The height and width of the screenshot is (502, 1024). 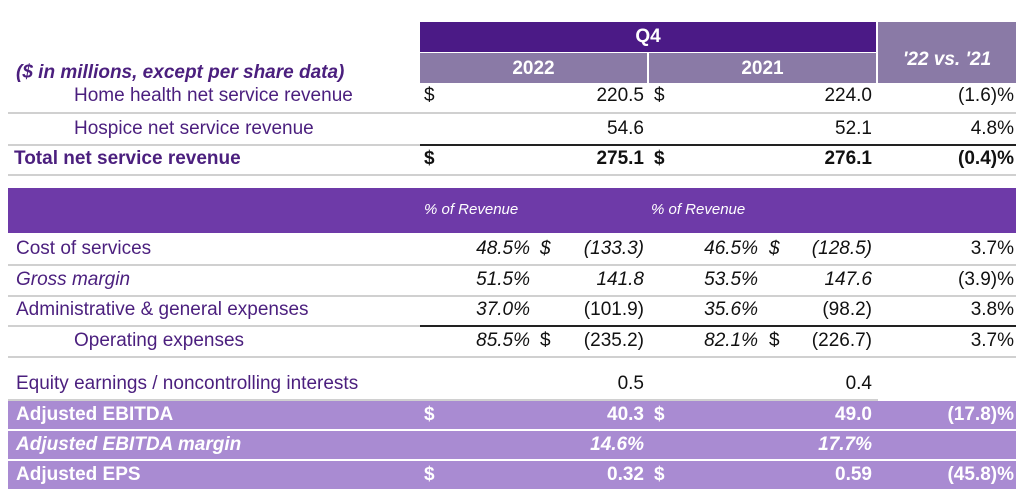 What do you see at coordinates (762, 68) in the screenshot?
I see `header-col-2021: 2021` at bounding box center [762, 68].